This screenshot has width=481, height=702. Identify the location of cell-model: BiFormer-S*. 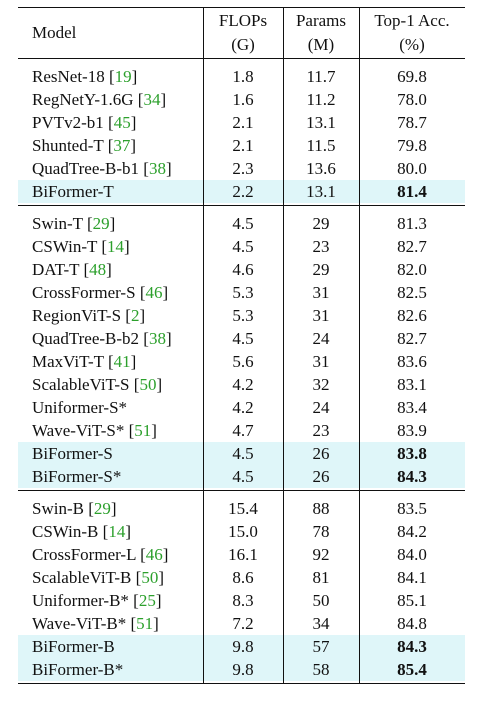
(110, 476).